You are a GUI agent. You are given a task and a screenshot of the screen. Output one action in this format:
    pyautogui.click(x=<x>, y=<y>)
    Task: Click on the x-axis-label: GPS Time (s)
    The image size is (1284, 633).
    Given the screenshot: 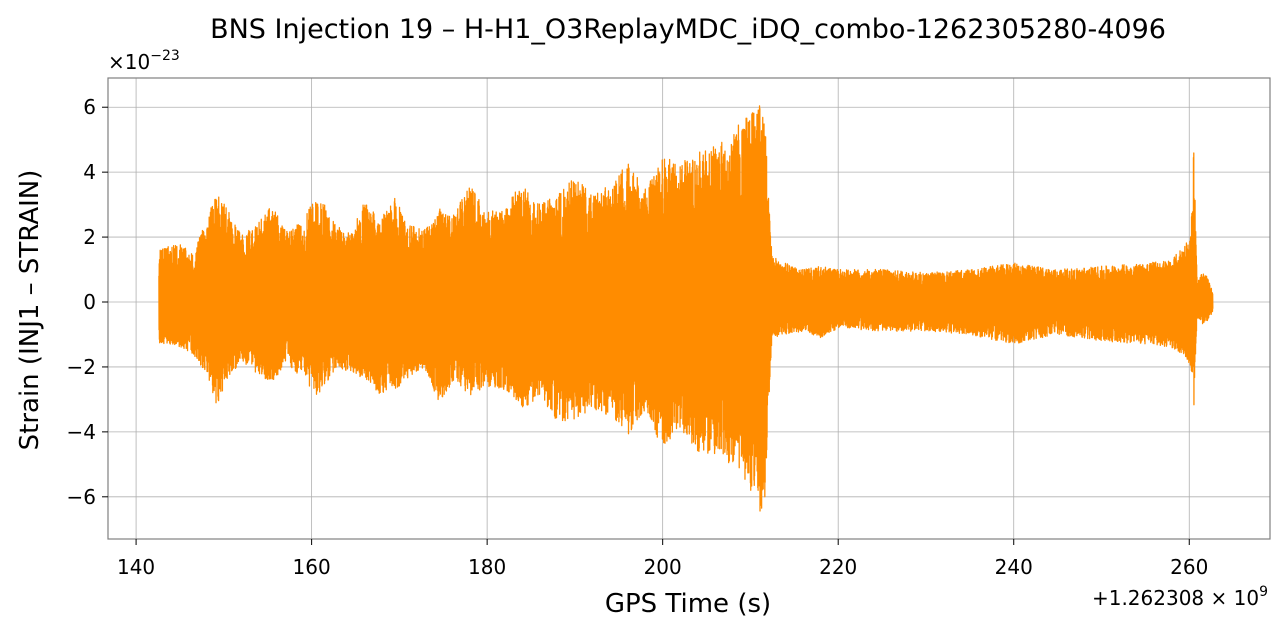 What is the action you would take?
    pyautogui.click(x=688, y=604)
    